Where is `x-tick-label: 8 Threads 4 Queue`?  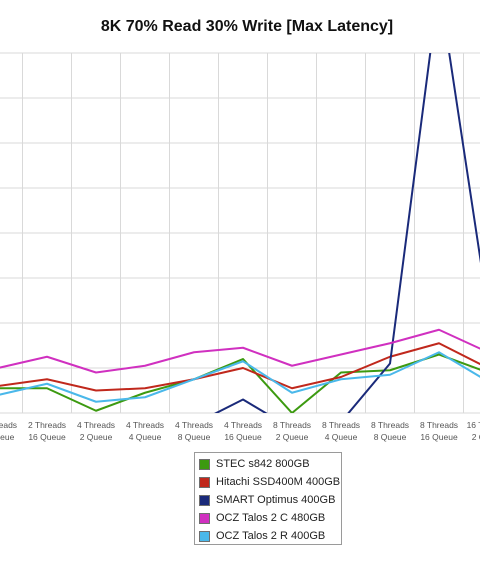
x-tick-label: 8 Threads 4 Queue is located at coordinates (341, 431).